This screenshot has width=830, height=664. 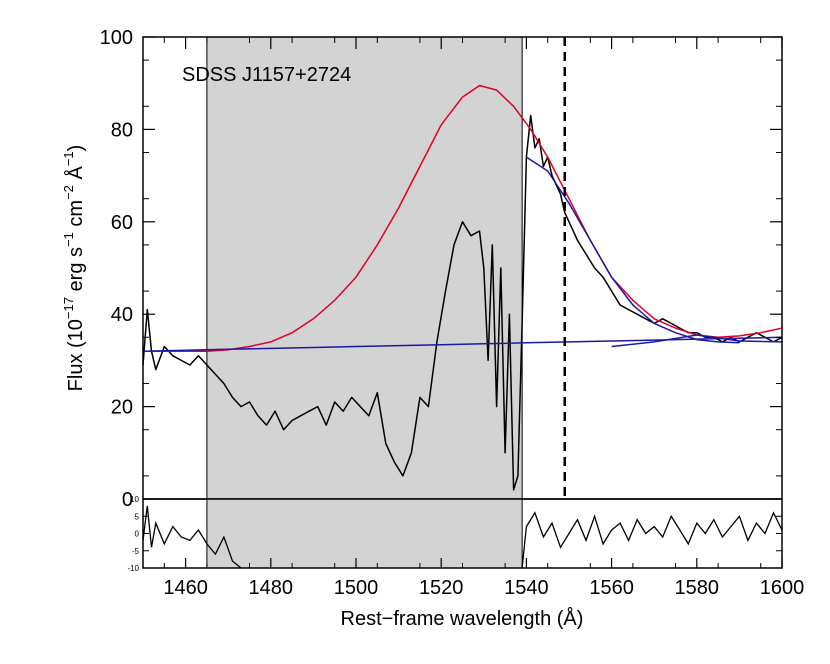 I want to click on x-tick-label-1: 1480, so click(x=271, y=588).